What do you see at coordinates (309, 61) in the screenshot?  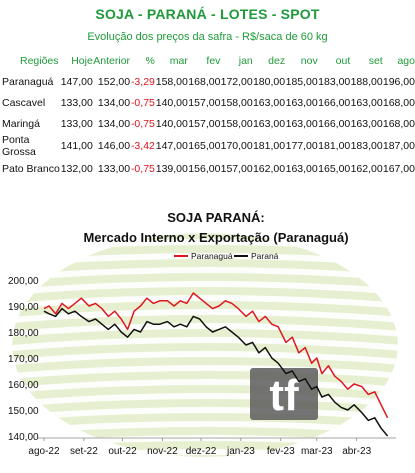 I see `column-header: nov` at bounding box center [309, 61].